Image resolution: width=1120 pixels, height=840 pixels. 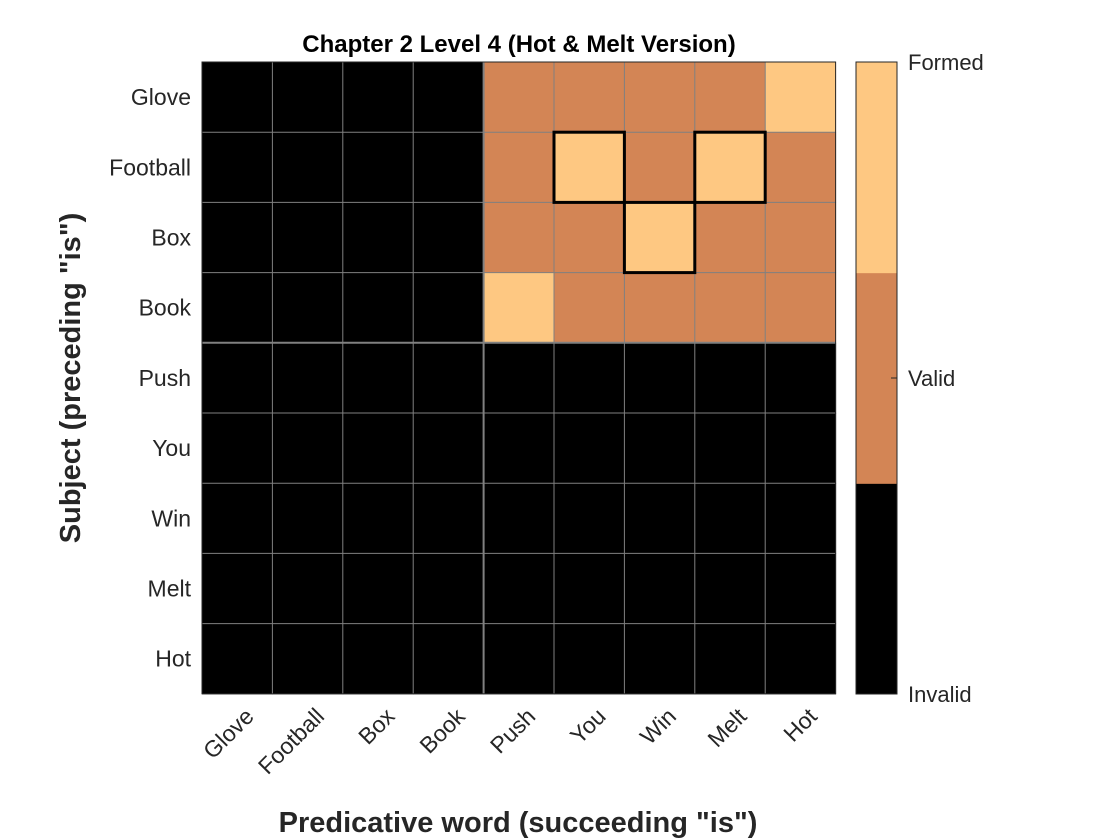 I want to click on chart-title: Chapter 2 Level 4 (Hot & Melt Version), so click(x=518, y=44).